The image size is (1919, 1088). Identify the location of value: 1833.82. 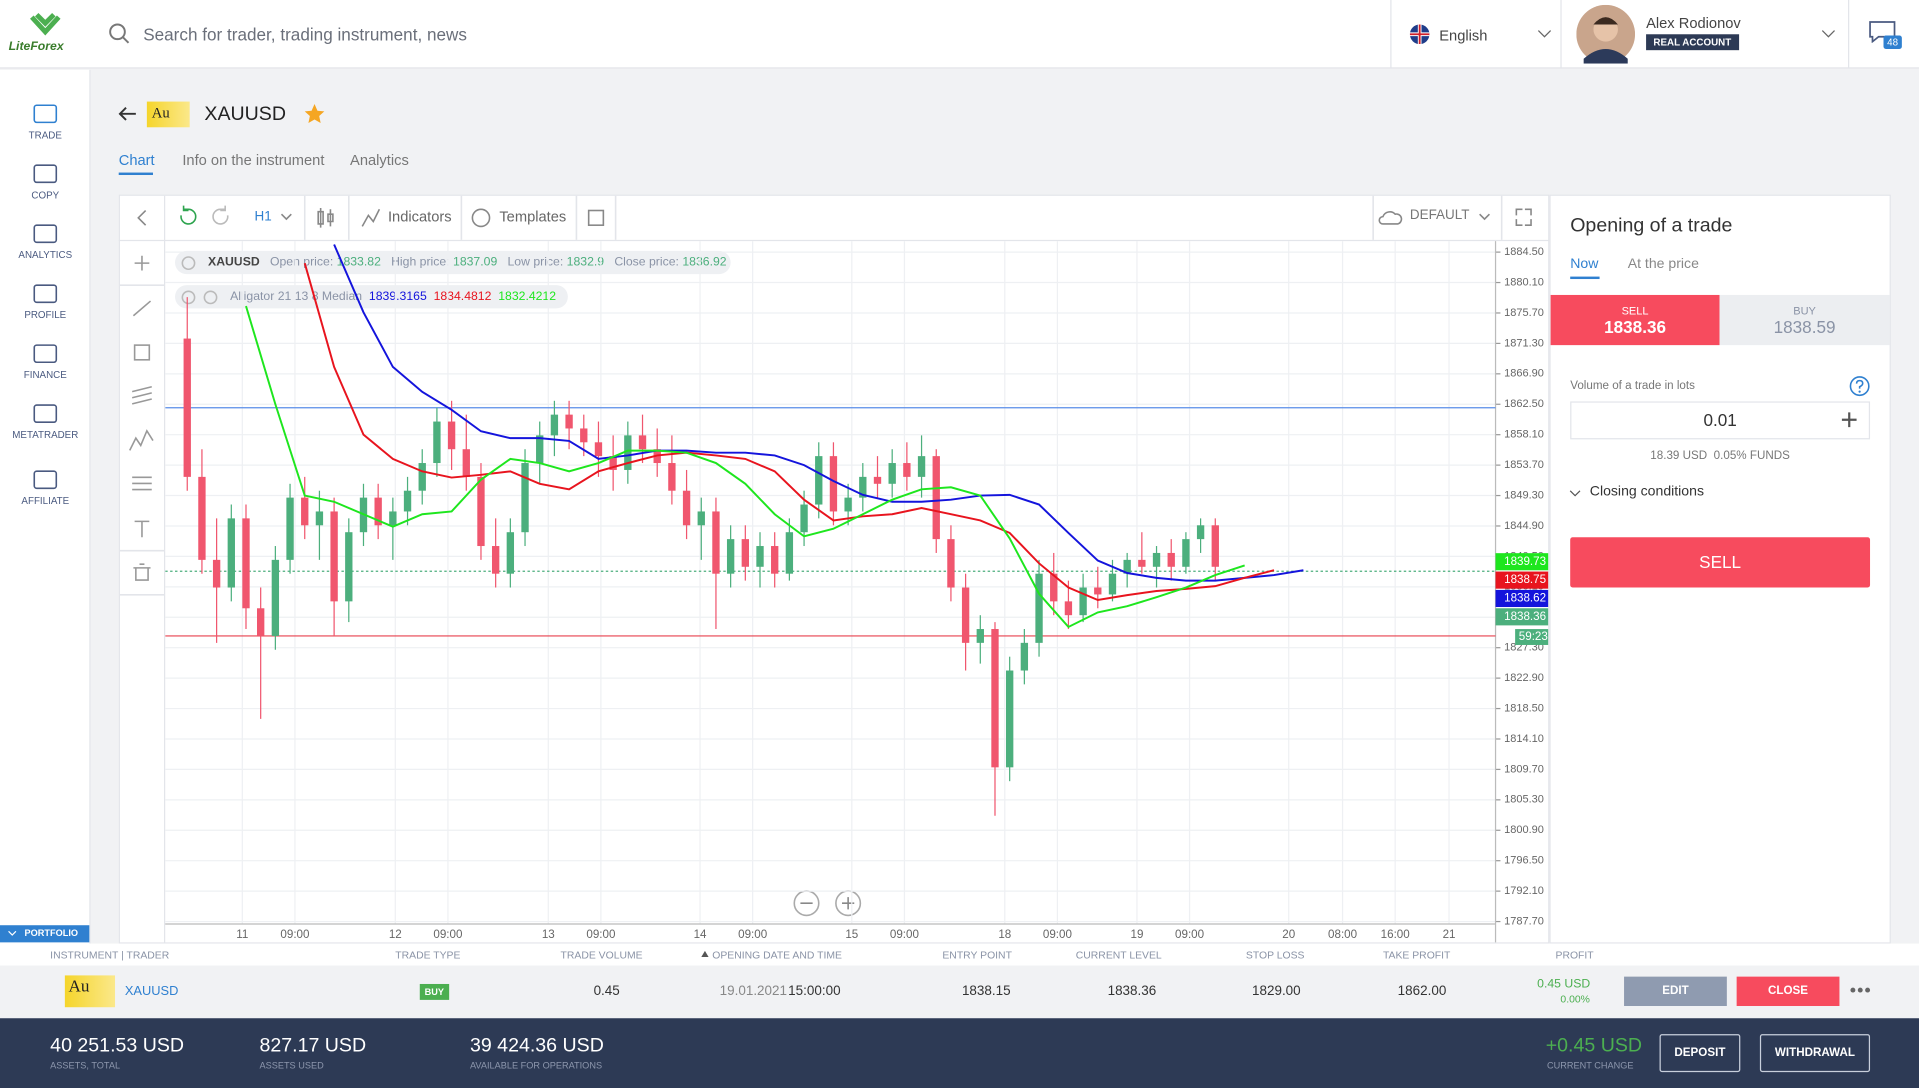
(358, 262).